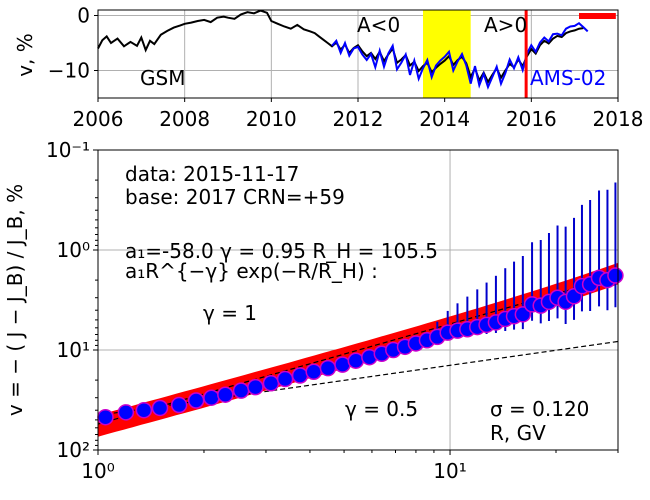 This screenshot has height=500, width=650. What do you see at coordinates (251, 271) in the screenshot?
I see `annot-formula-line: a₁R^{−γ} exp(−R/R_H) :` at bounding box center [251, 271].